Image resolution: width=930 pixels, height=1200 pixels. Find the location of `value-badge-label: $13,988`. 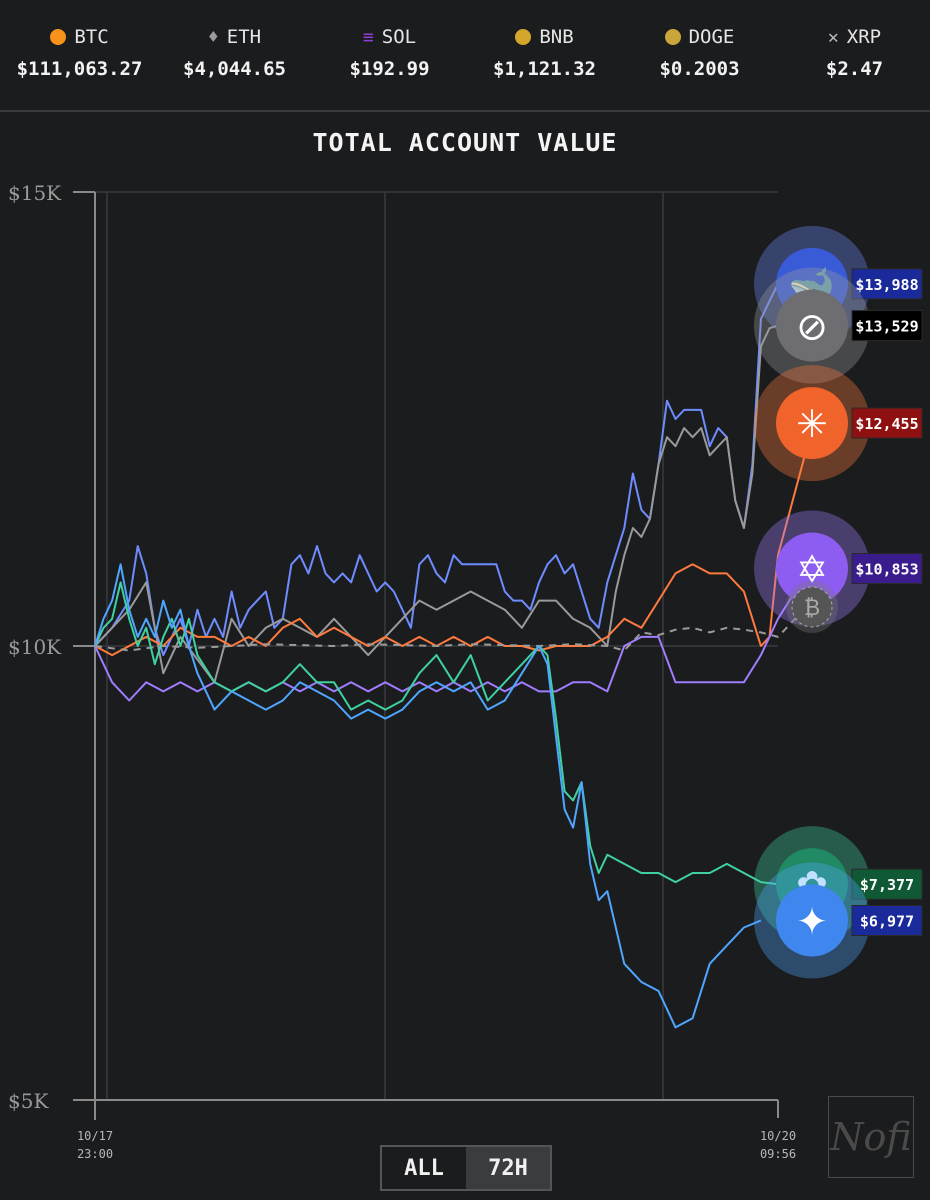

value-badge-label: $13,988 is located at coordinates (886, 285).